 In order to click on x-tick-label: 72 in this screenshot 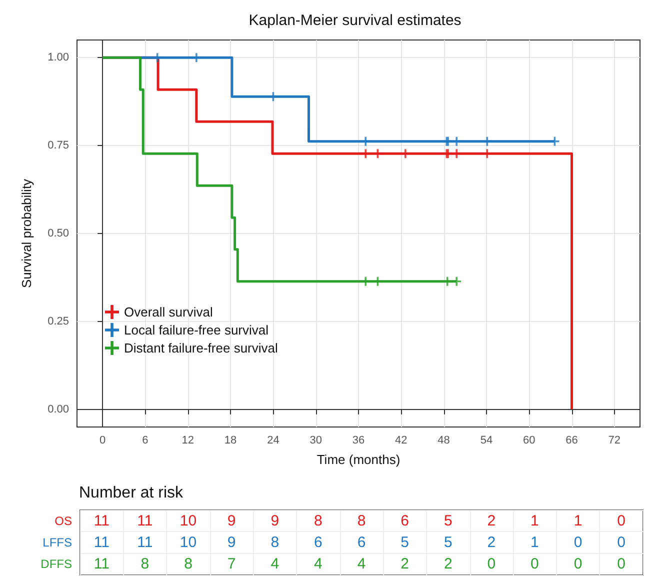, I will do `click(614, 440)`.